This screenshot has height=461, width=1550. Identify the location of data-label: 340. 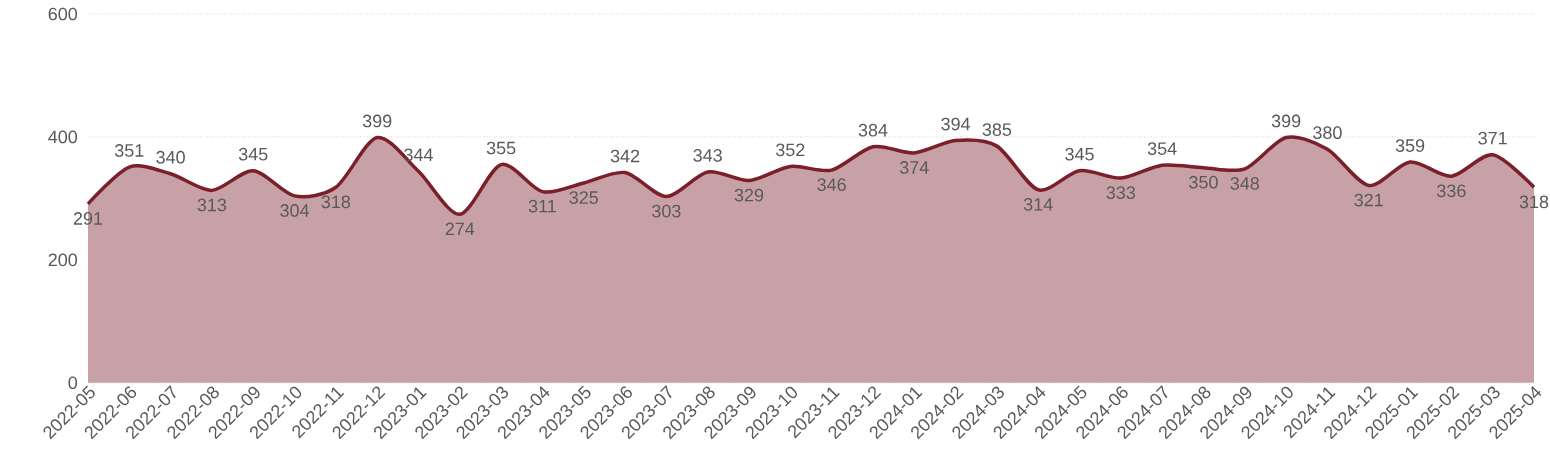
(170, 157).